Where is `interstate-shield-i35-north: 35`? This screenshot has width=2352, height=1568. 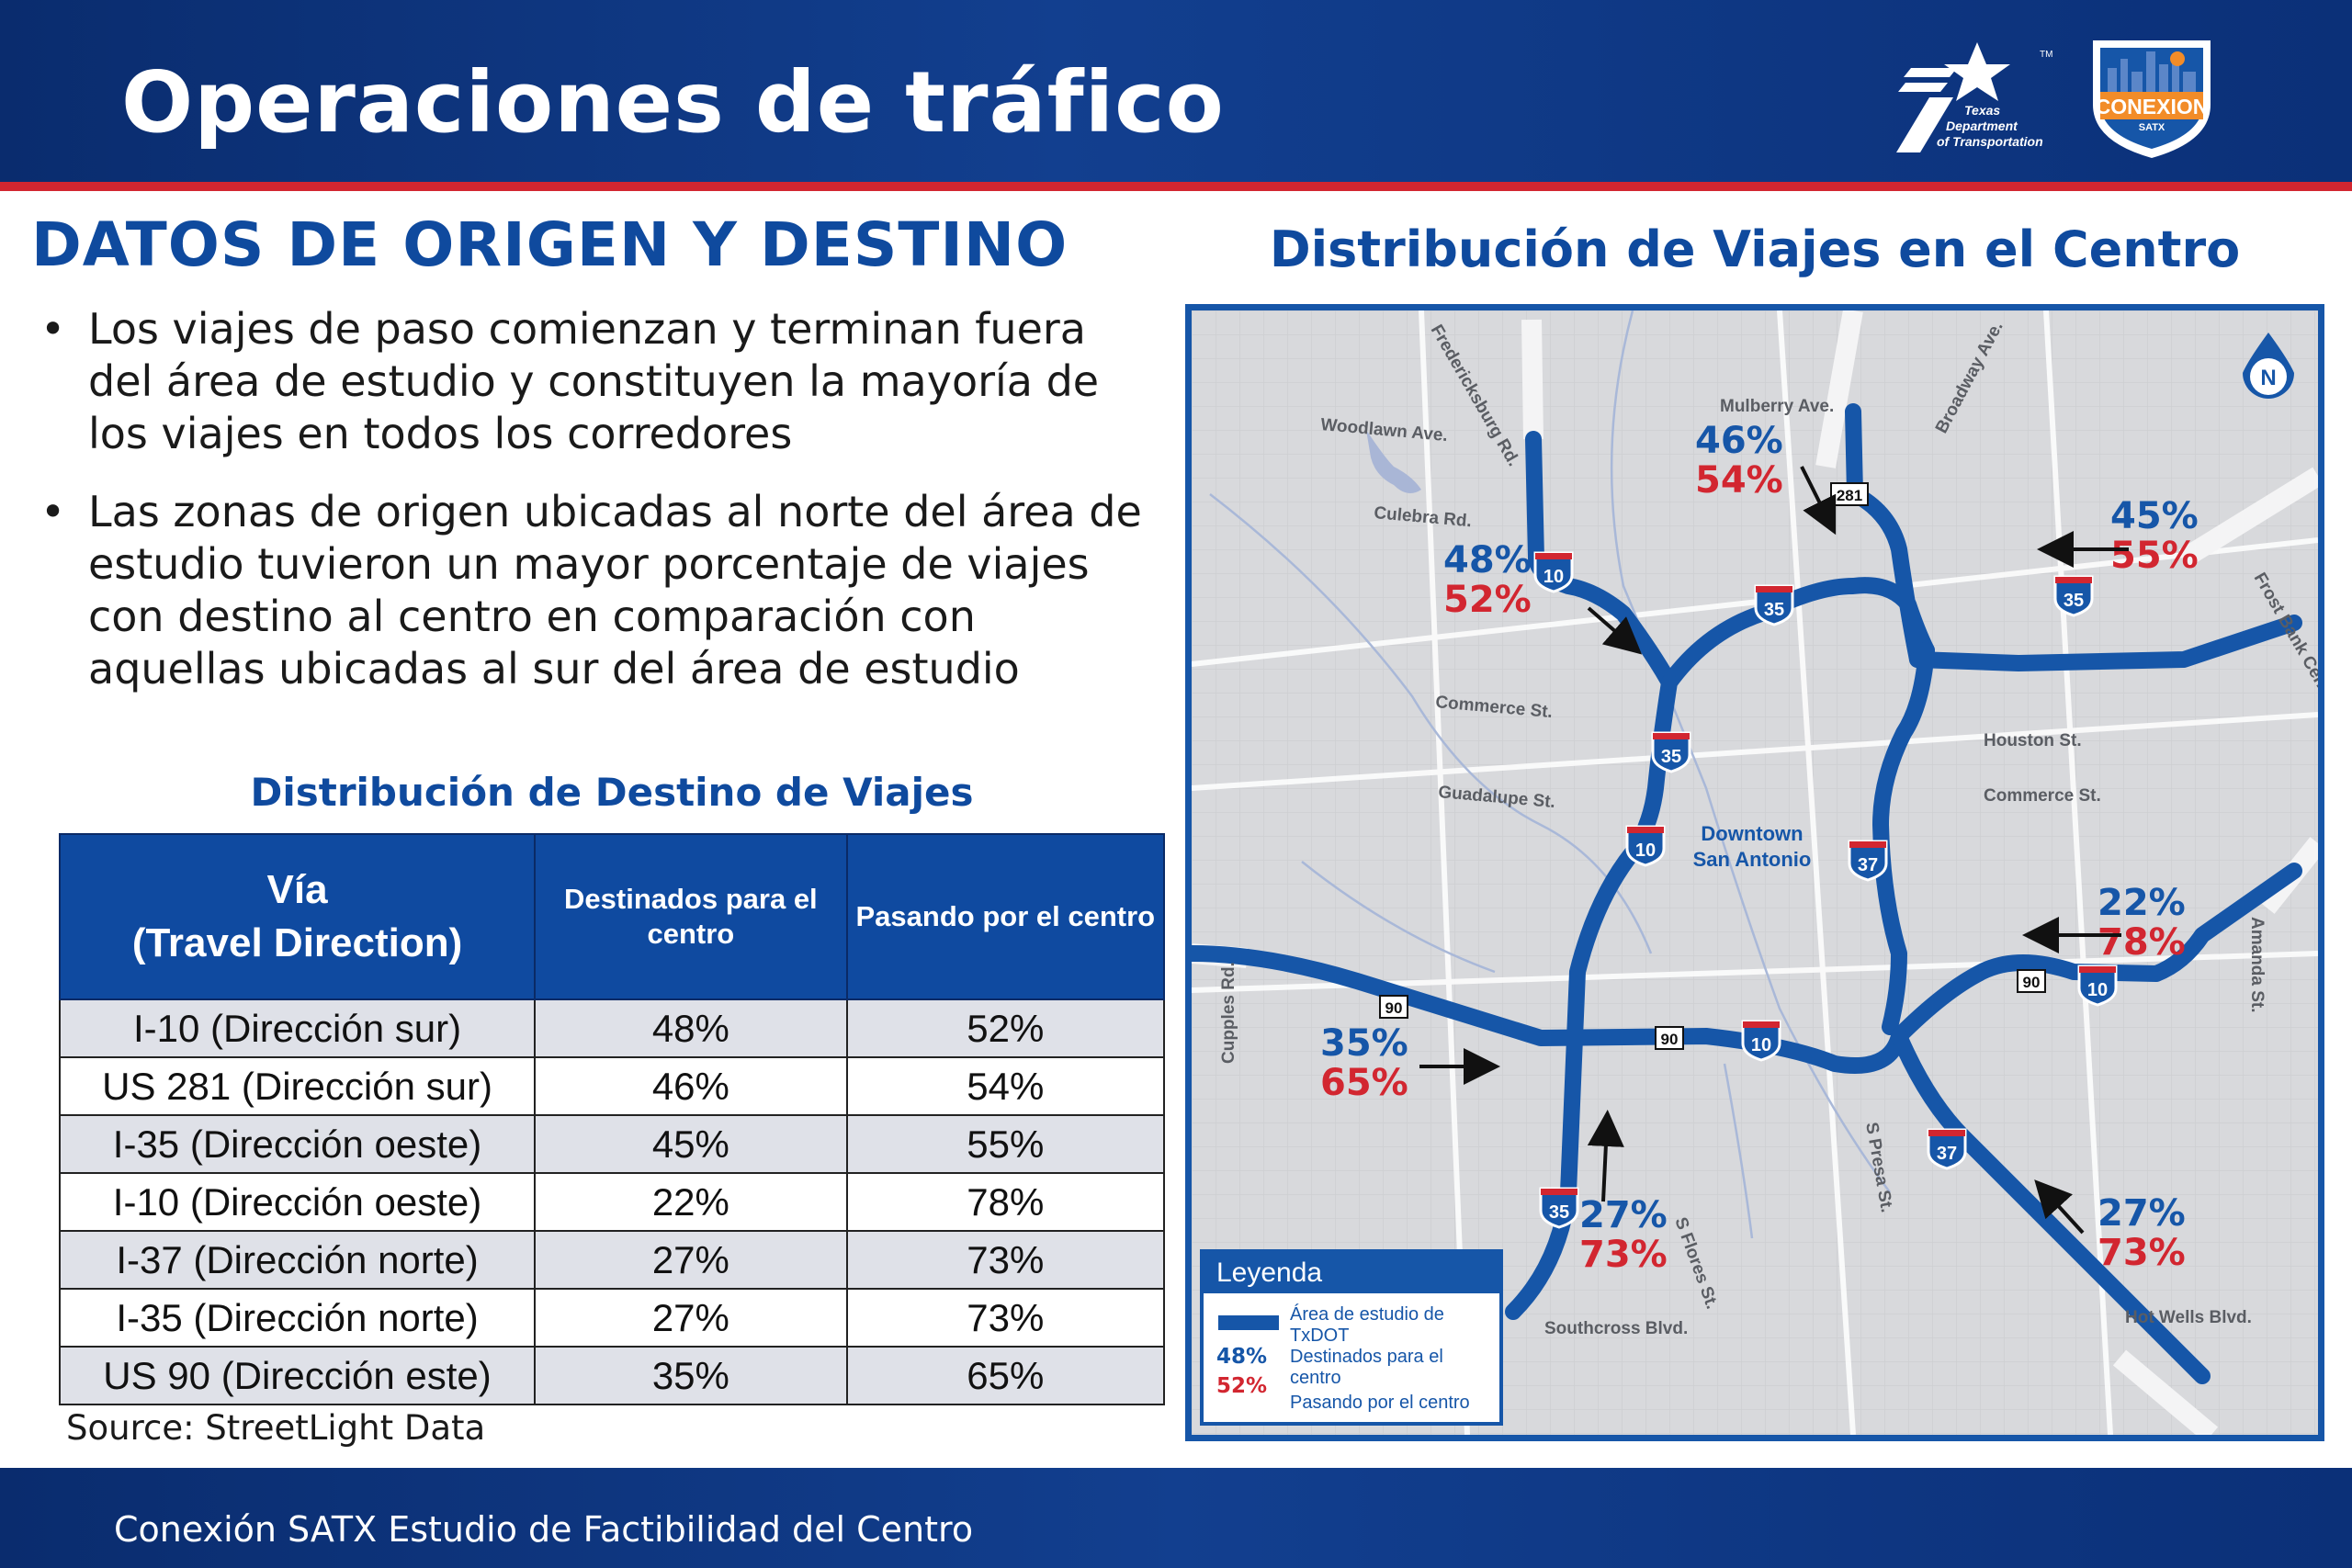
interstate-shield-i35-north: 35 is located at coordinates (1774, 605).